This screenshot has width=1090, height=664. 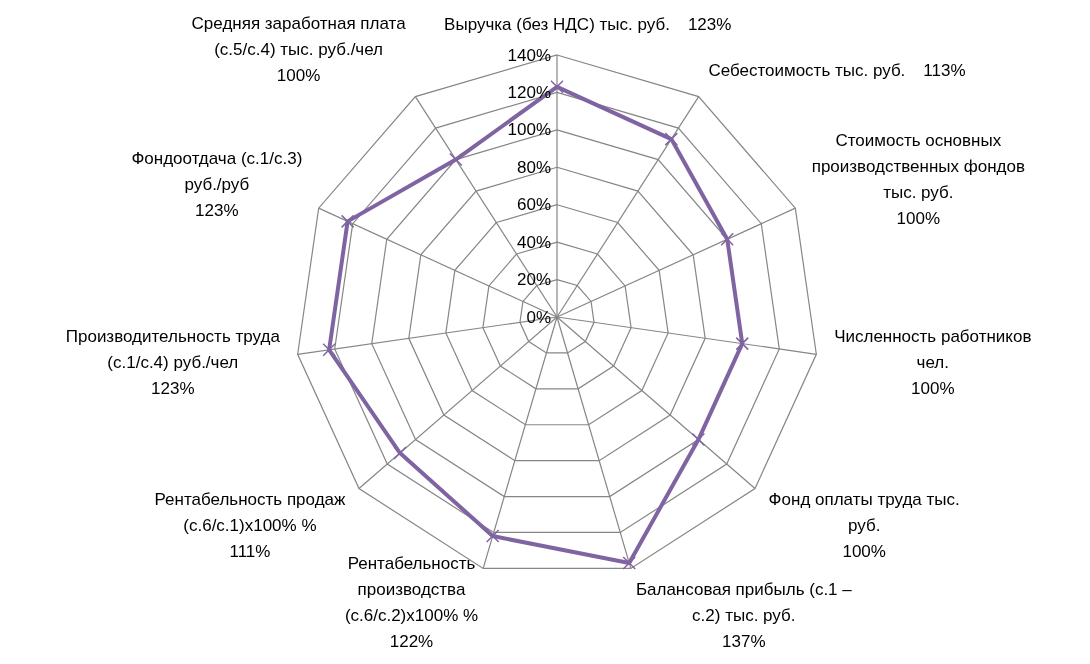 What do you see at coordinates (533, 242) in the screenshot?
I see `y-tick-label: 40%` at bounding box center [533, 242].